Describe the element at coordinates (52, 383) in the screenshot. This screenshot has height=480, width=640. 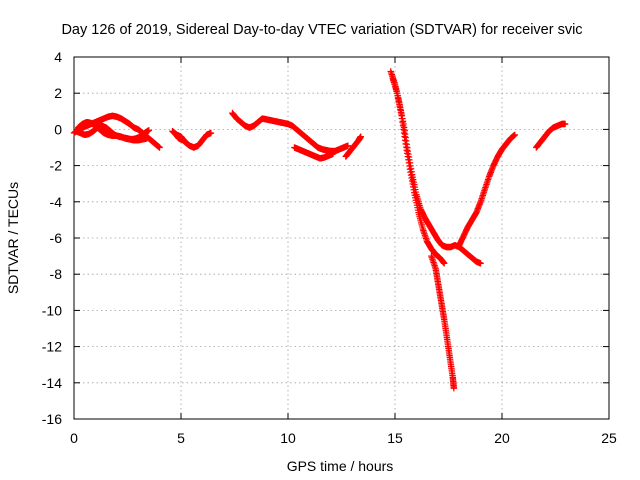
I see `y-tick-label: -14` at that location.